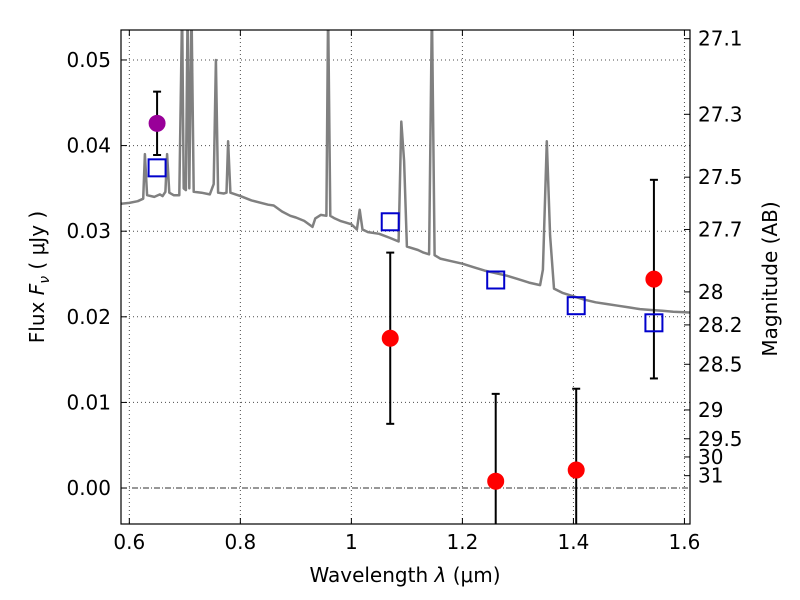 The width and height of the screenshot is (800, 600). What do you see at coordinates (404, 575) in the screenshot?
I see `x-axis-label: Wavelength λ (μm)` at bounding box center [404, 575].